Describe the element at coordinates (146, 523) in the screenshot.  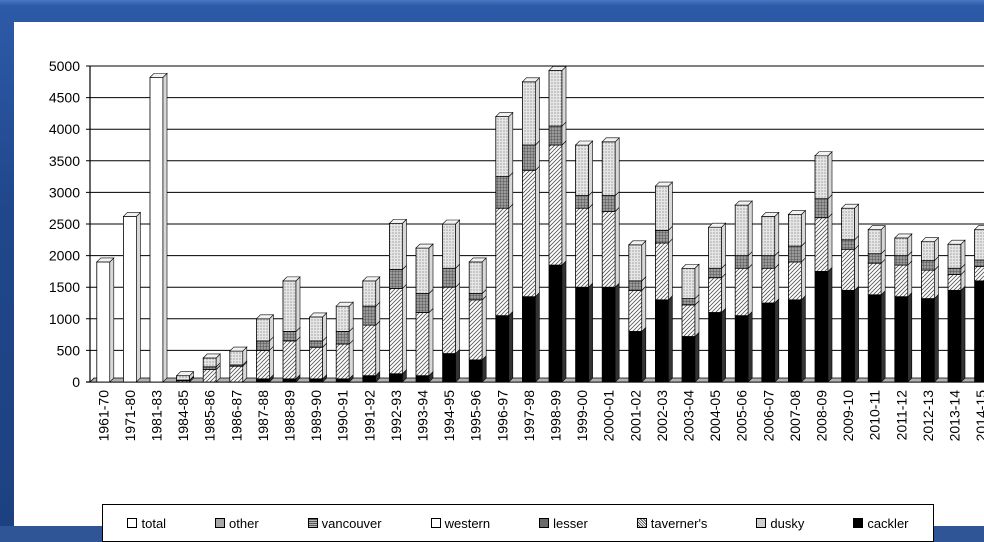
I see `legend-item: total` at that location.